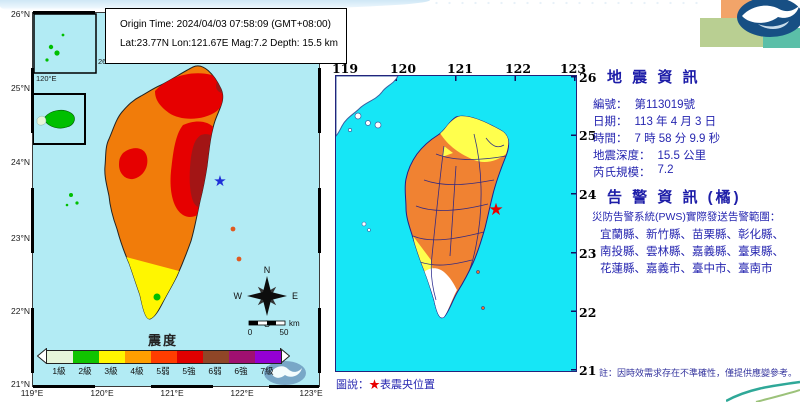 Image resolution: width=800 pixels, height=402 pixels. I want to click on caption-text: 表震央位置, so click(407, 385).